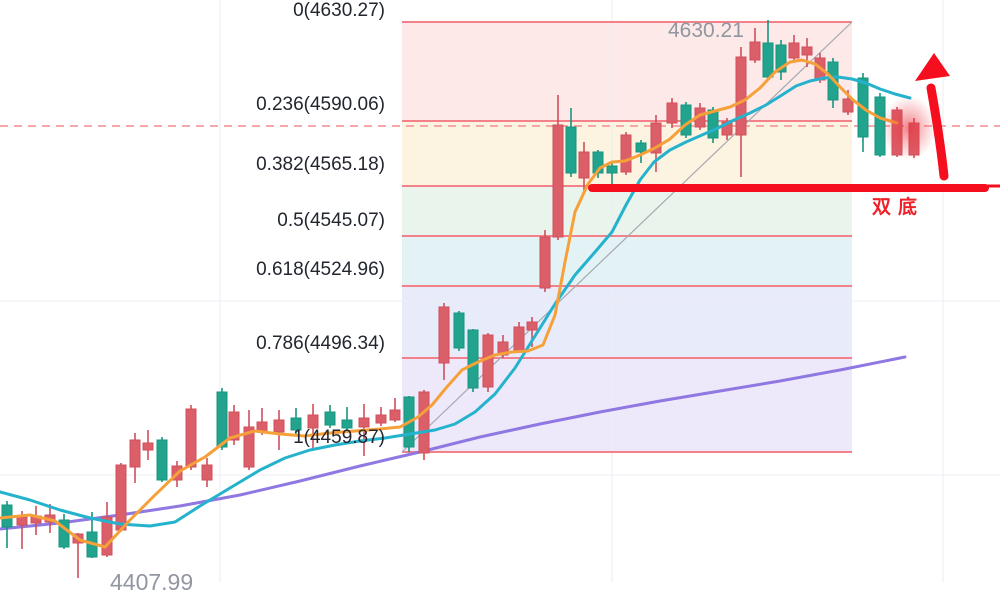  Describe the element at coordinates (898, 207) in the screenshot. I see `double-bottom-annotation-label: 双底` at that location.